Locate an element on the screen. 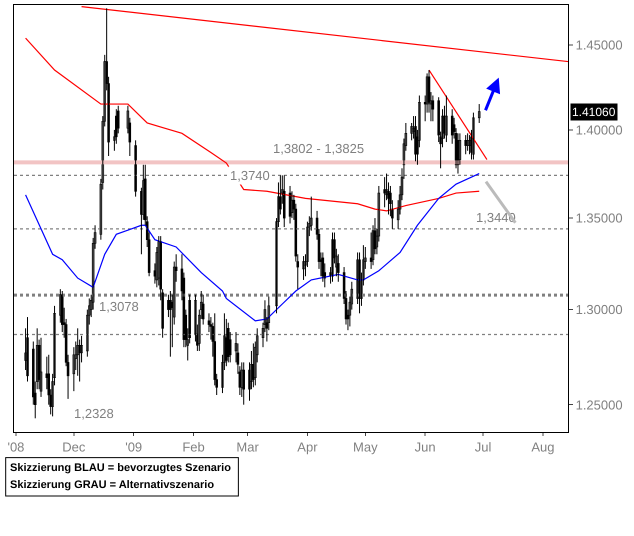 This screenshot has width=634, height=536. x-tick-label: '09 is located at coordinates (133, 447).